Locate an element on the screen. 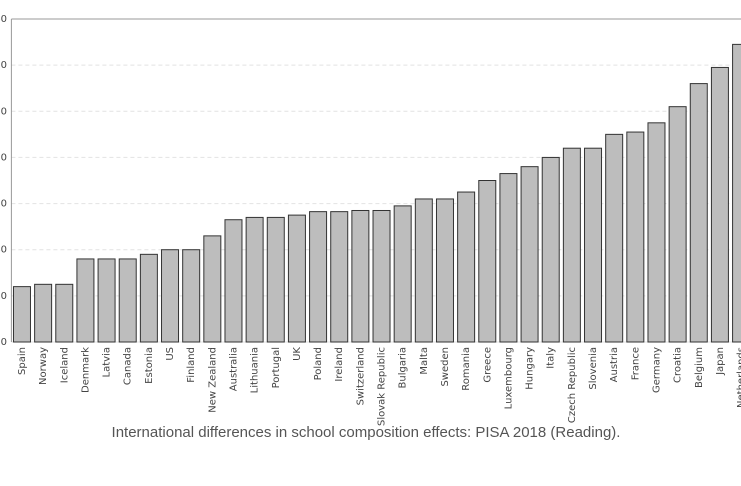 This screenshot has width=741, height=486. x-tick-label: Australia is located at coordinates (233, 369).